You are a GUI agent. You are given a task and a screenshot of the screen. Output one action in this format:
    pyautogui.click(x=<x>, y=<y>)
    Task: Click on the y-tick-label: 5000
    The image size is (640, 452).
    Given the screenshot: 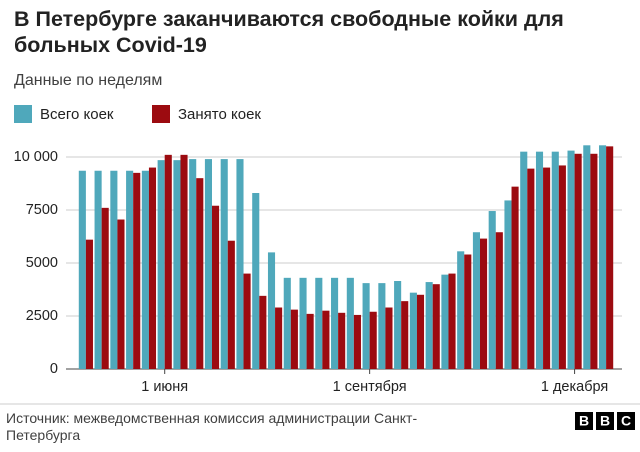 What is the action you would take?
    pyautogui.click(x=42, y=263)
    